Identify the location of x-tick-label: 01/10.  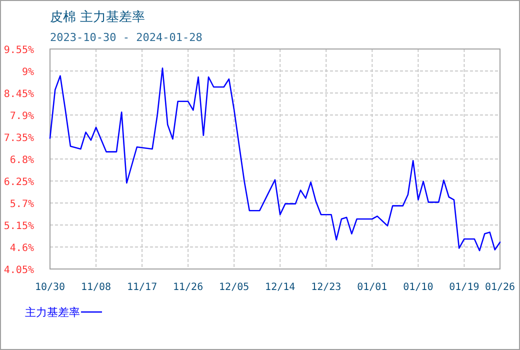
(418, 287).